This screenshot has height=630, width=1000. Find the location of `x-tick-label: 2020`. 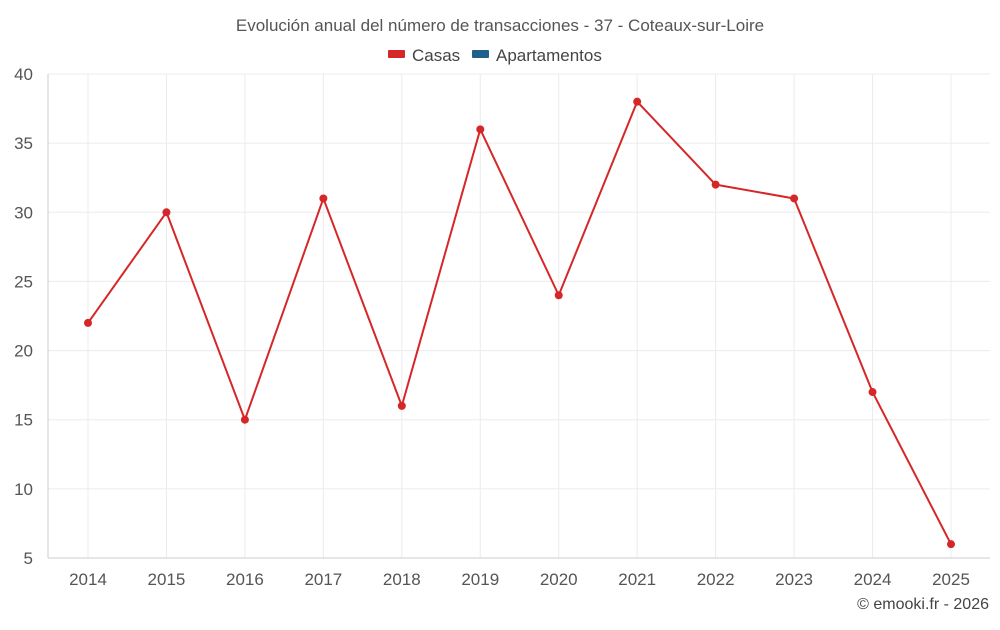

x-tick-label: 2020 is located at coordinates (559, 579).